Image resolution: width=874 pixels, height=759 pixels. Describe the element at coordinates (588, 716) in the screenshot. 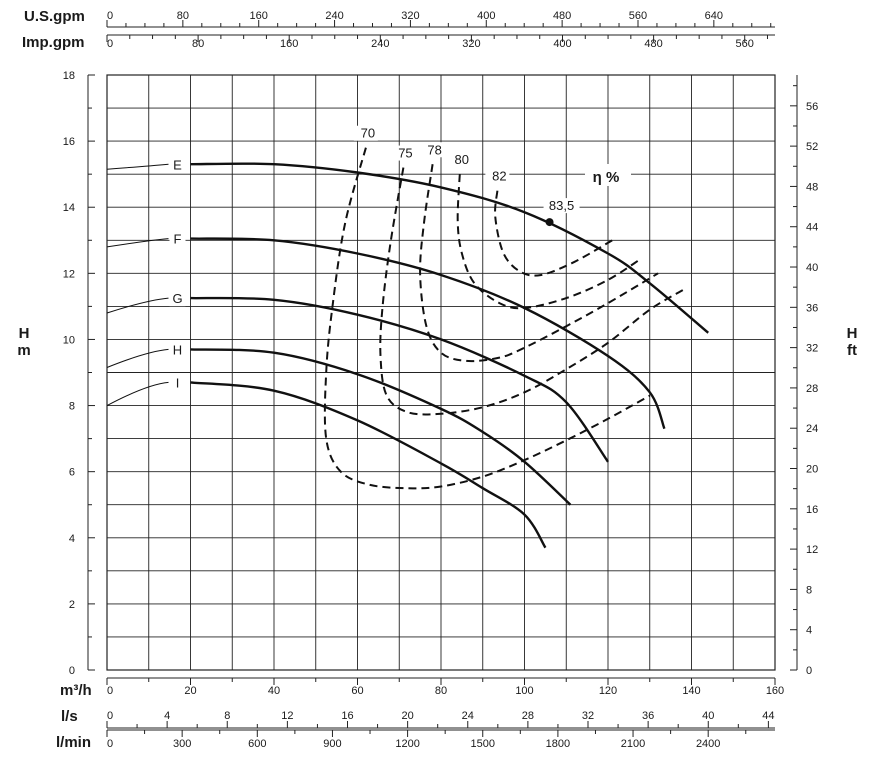

I see `ls-tick-label: 32` at that location.